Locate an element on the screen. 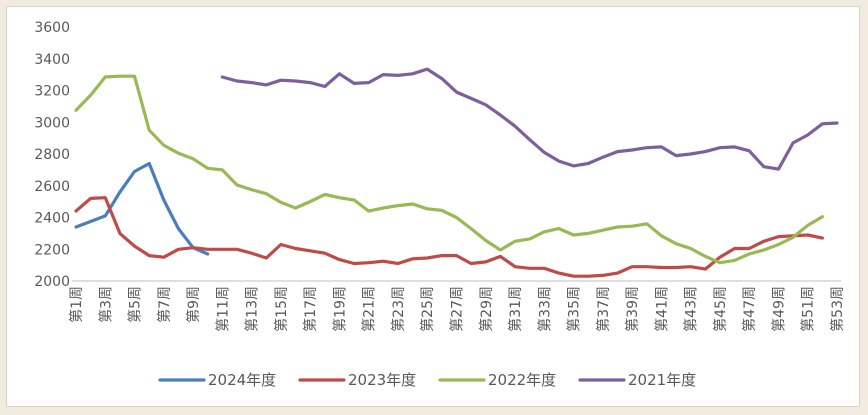 The height and width of the screenshot is (415, 868). x-tick-label: 第11周 is located at coordinates (222, 309).